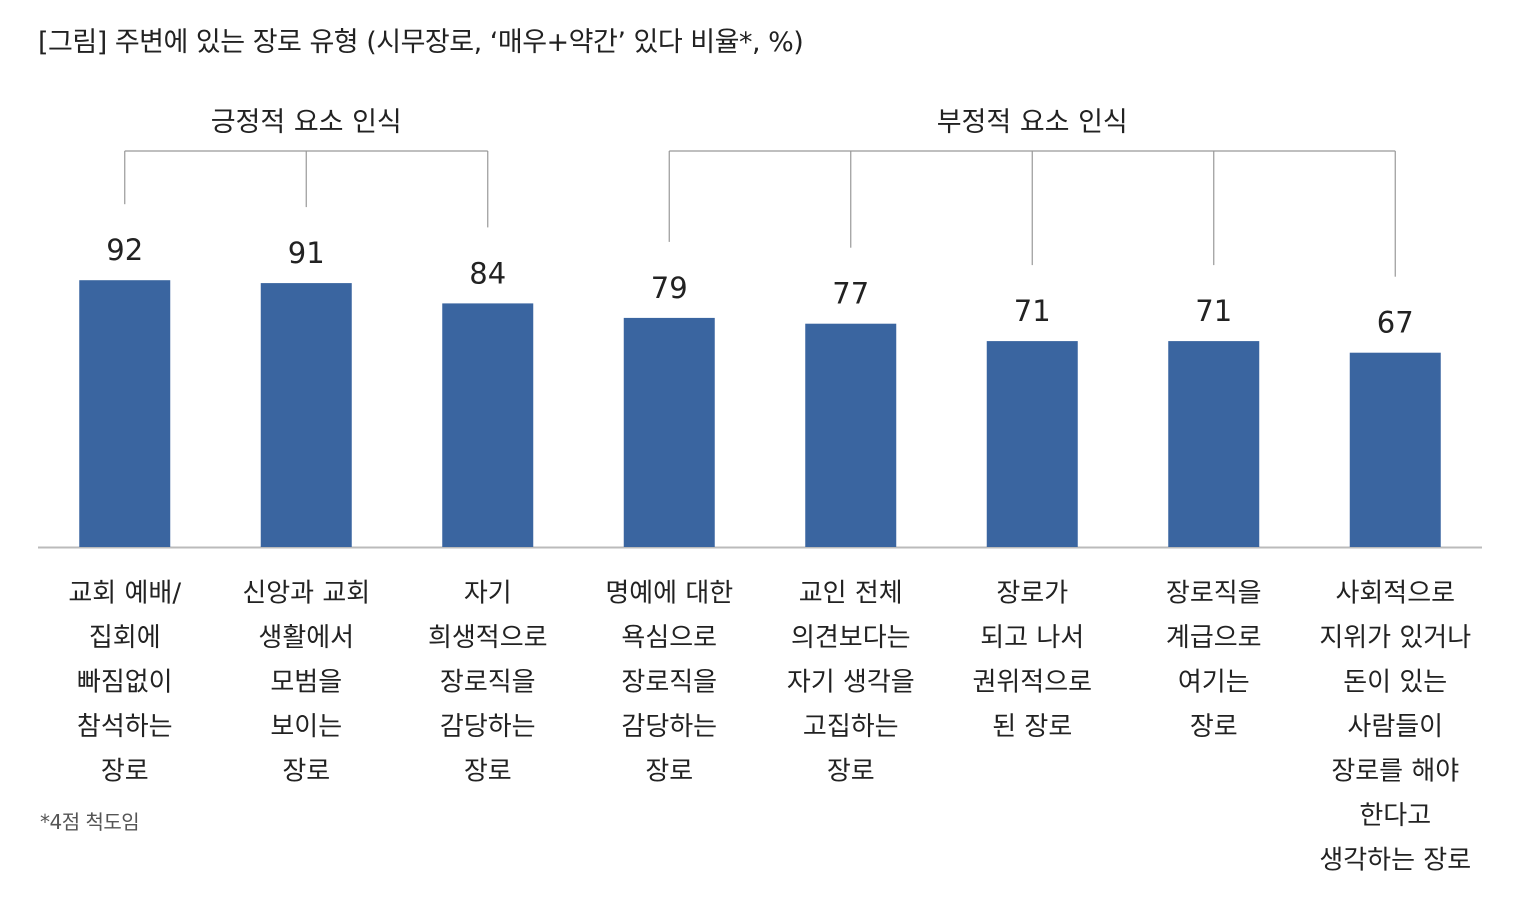 This screenshot has width=1514, height=900. I want to click on category-label: 계급으로, so click(1214, 638).